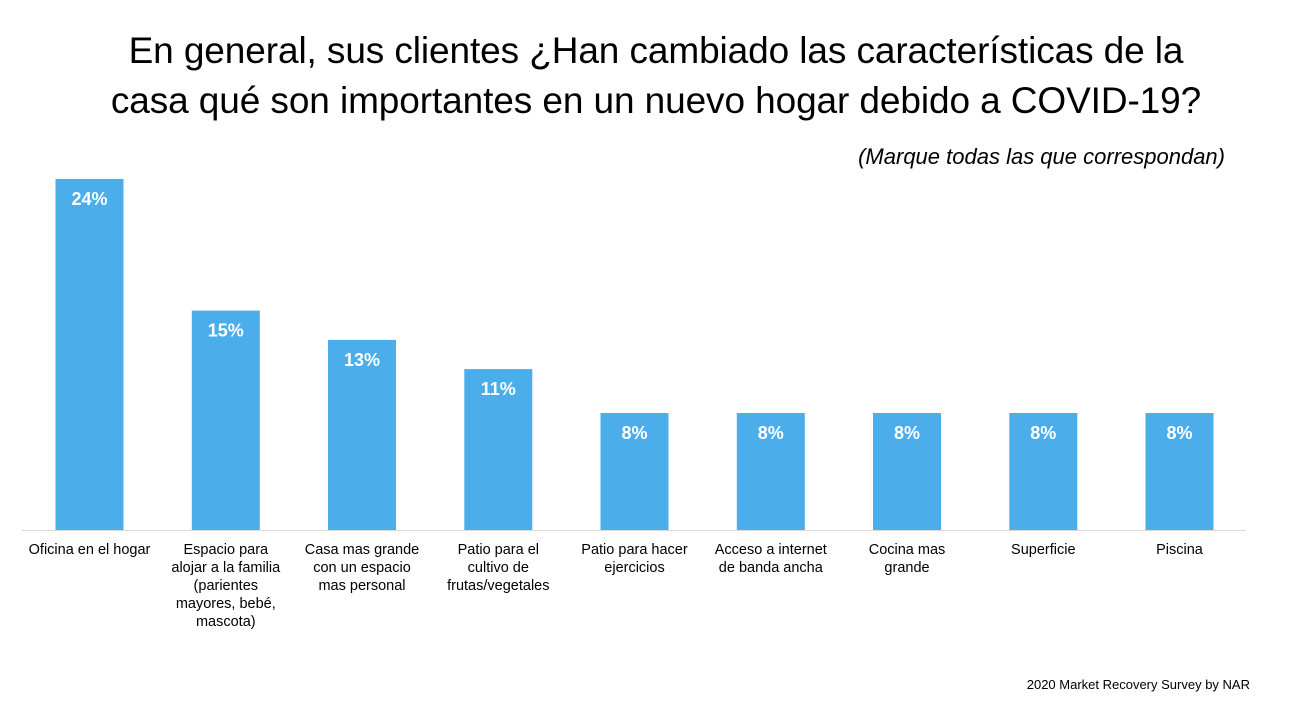  I want to click on bar-value-label-2: 15%, so click(226, 331).